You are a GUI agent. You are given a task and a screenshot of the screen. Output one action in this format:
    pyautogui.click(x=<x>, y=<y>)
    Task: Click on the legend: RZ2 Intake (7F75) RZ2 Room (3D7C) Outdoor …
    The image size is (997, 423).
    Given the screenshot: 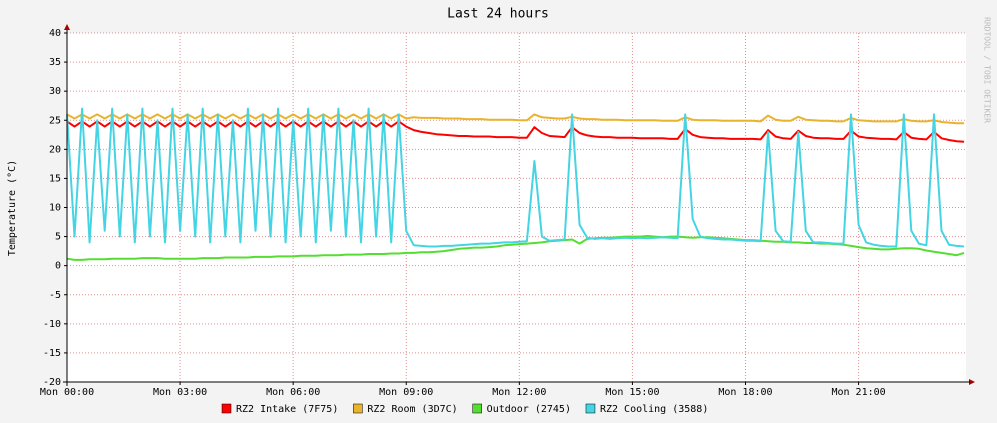 What is the action you would take?
    pyautogui.click(x=464, y=409)
    